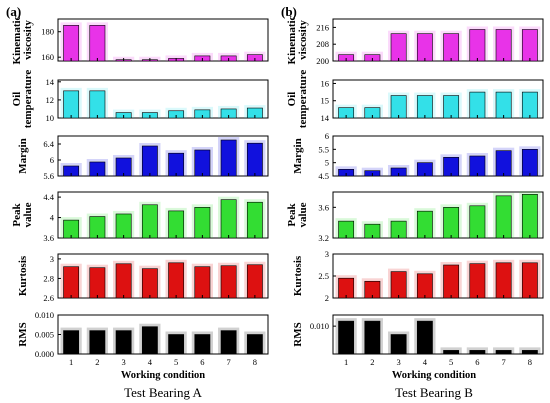 Image resolution: width=550 pixels, height=403 pixels. Describe the element at coordinates (48, 176) in the screenshot. I see `y-tick-label: 5.6` at that location.